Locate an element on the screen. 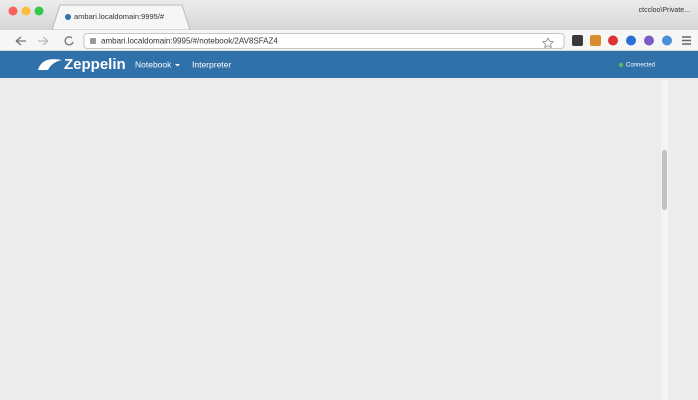  bookmark-star is located at coordinates (548, 43).